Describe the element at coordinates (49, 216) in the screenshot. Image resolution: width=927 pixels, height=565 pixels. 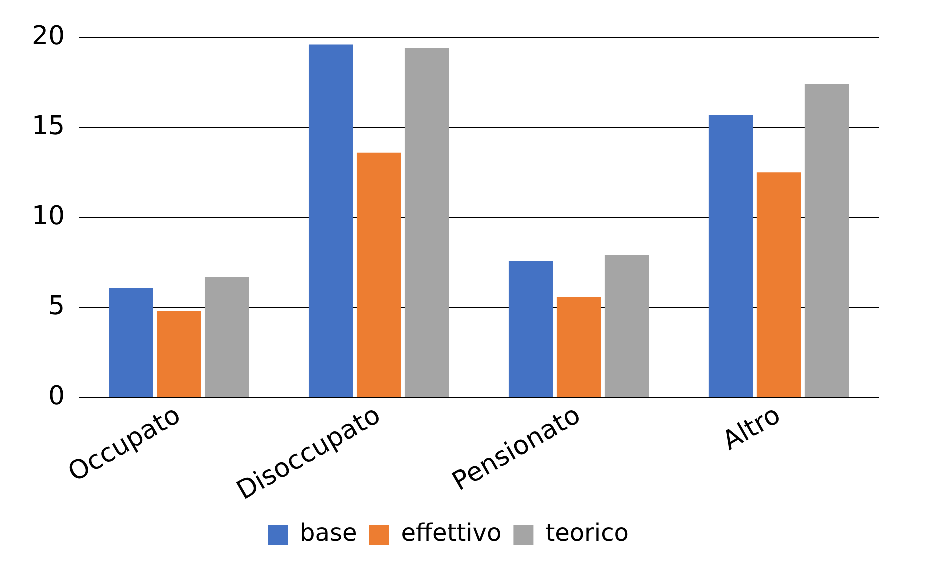
I see `y-tick-label: 10` at that location.